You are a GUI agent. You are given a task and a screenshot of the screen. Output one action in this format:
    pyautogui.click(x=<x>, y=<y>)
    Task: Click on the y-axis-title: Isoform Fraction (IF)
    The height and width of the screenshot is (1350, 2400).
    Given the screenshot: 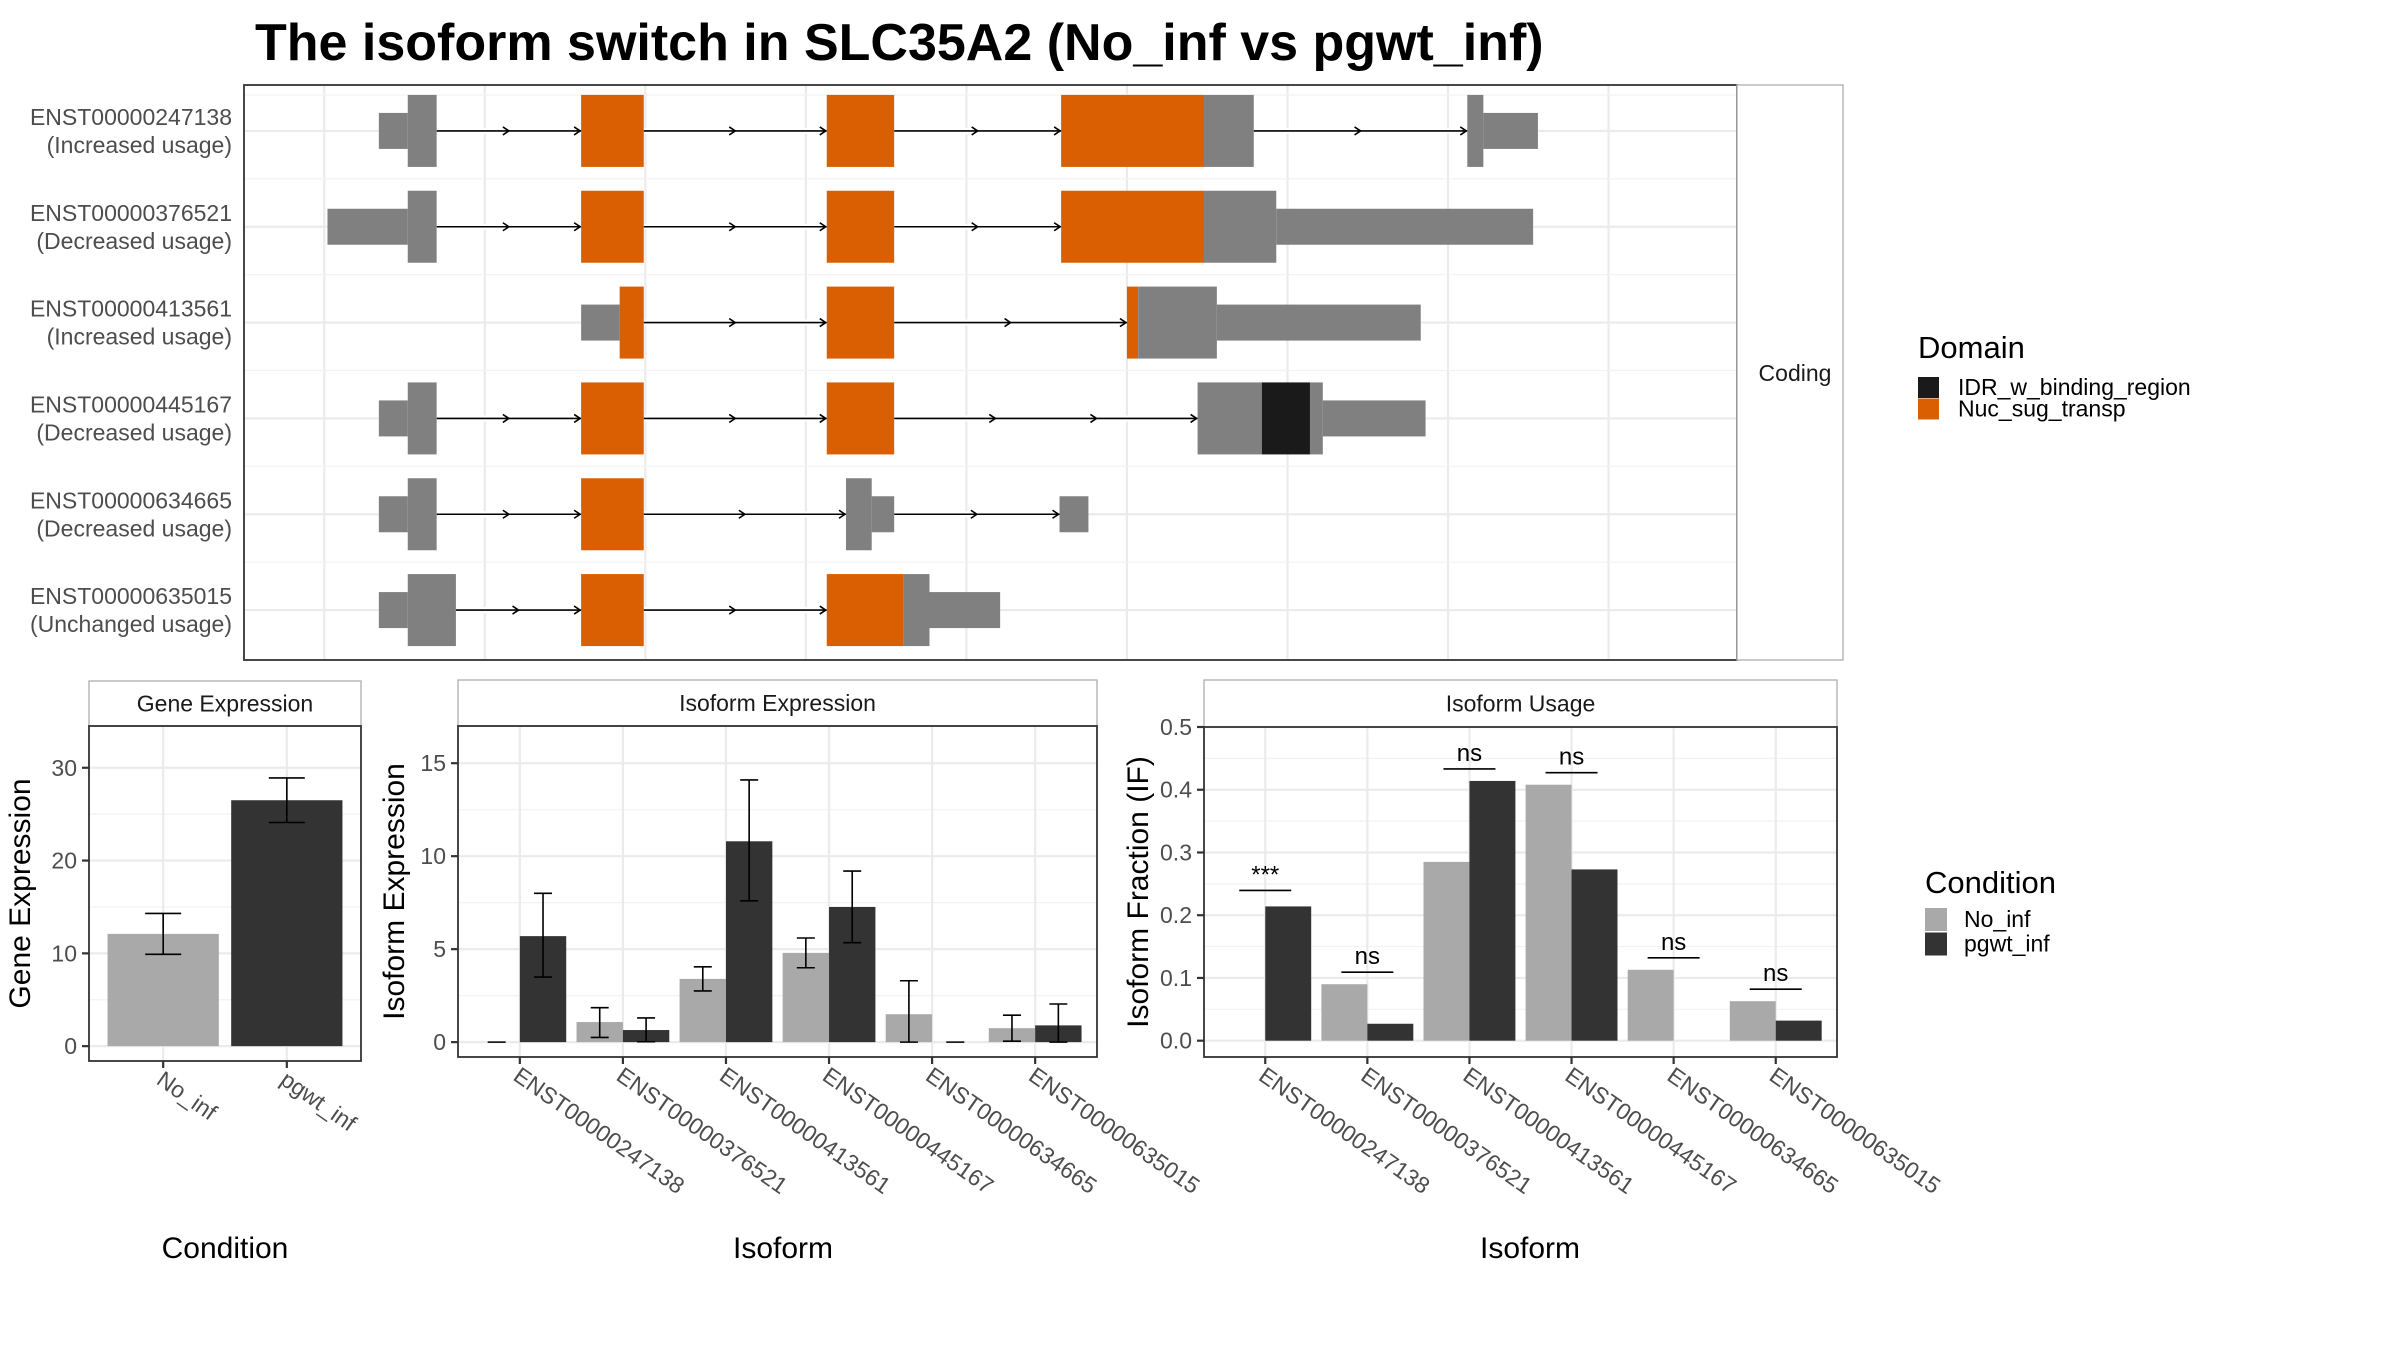 What is the action you would take?
    pyautogui.click(x=1138, y=892)
    